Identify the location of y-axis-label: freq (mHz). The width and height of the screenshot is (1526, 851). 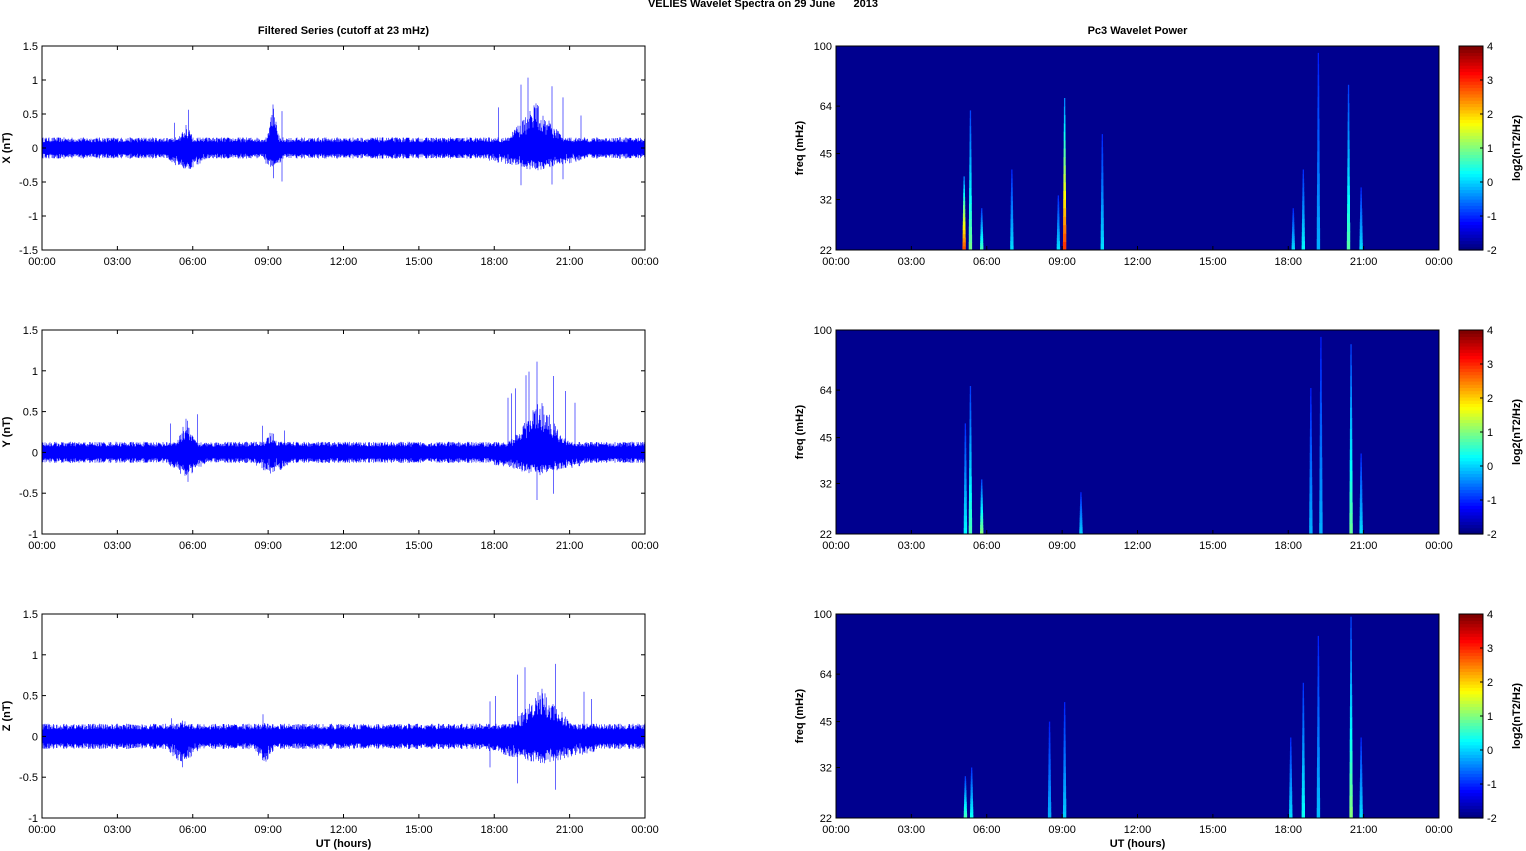
(800, 431).